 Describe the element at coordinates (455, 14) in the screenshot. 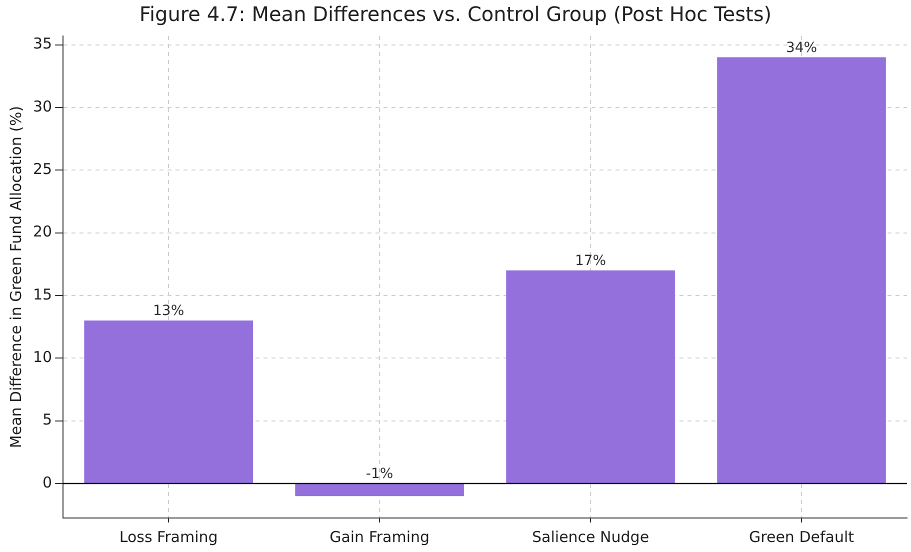

I see `chart-title: Figure 4.7: Mean Differences vs. Control Group (Post Hoc Tests)` at that location.